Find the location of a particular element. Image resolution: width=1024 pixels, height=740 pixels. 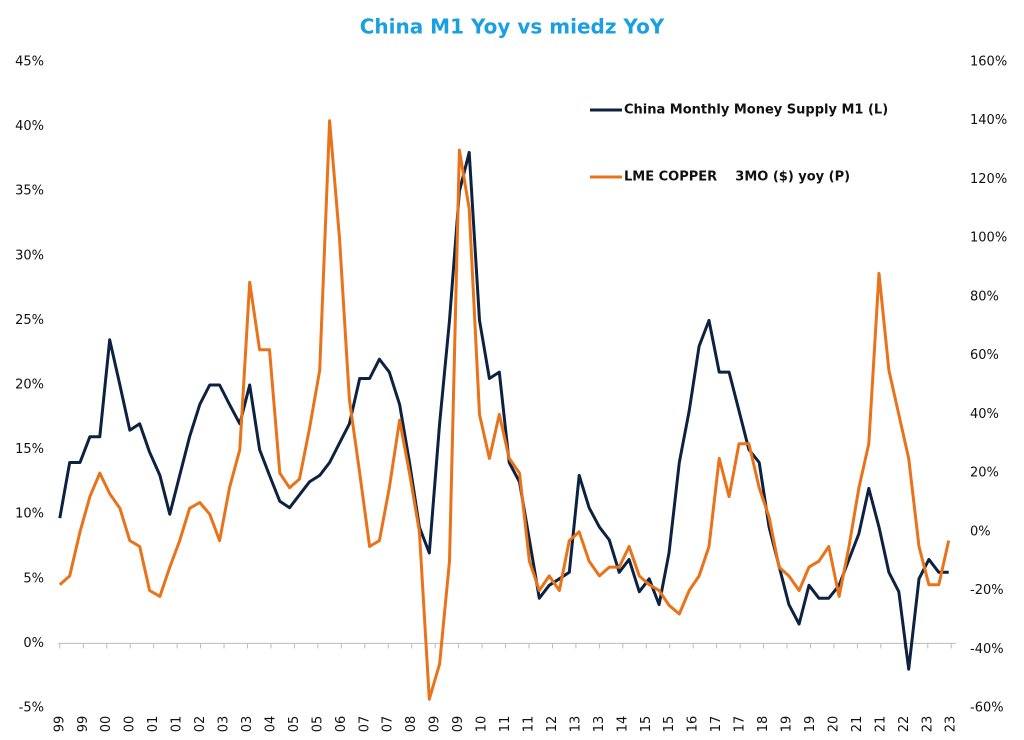

x-tick-label: 10 is located at coordinates (482, 724).